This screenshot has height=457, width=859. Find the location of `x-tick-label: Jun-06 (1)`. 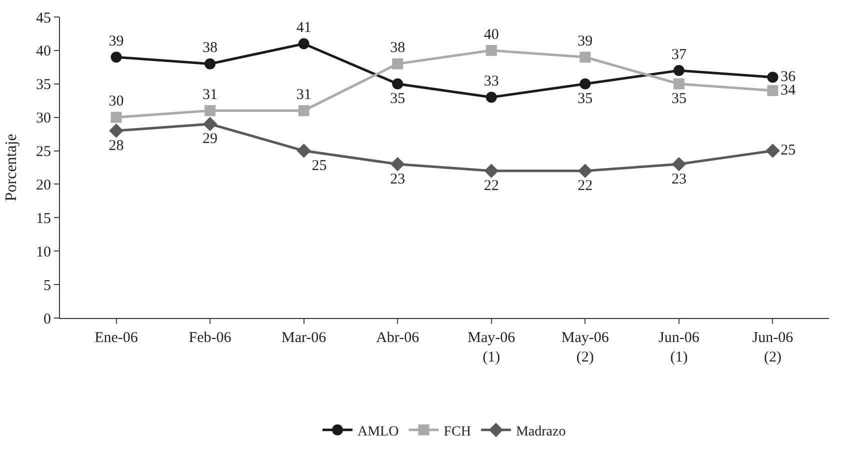

x-tick-label: Jun-06 (1) is located at coordinates (679, 348).